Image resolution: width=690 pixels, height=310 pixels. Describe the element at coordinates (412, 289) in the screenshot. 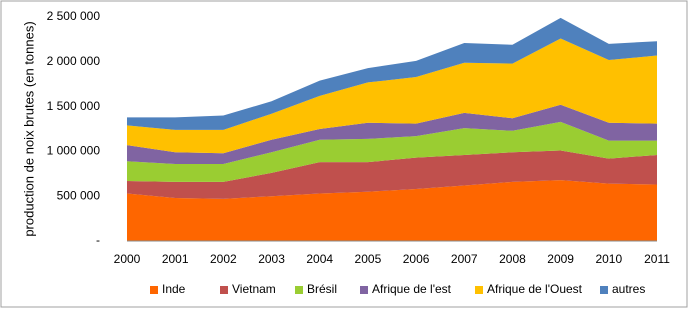

I see `legend-label: Afrique de l'est` at that location.